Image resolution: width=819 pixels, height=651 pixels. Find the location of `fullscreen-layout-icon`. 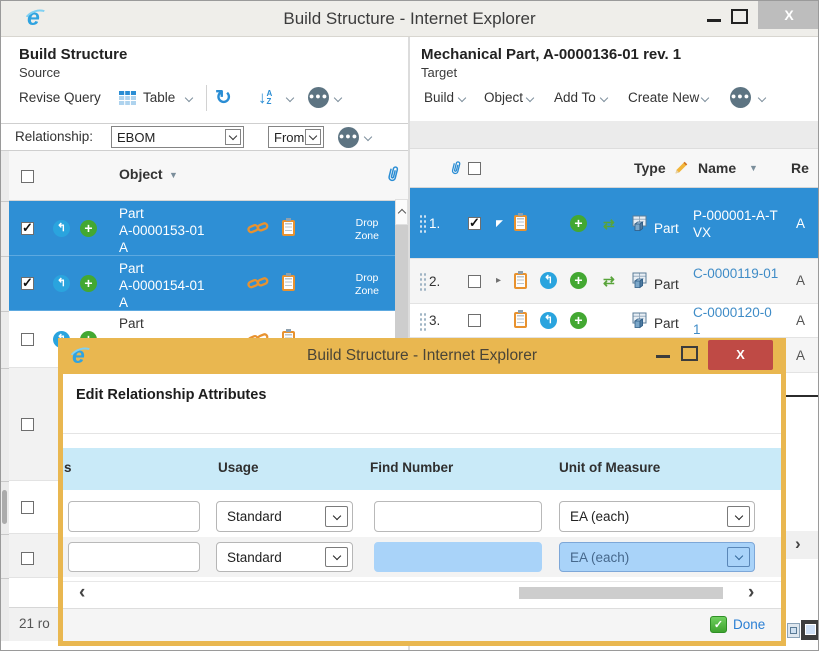

fullscreen-layout-icon is located at coordinates (809, 630).